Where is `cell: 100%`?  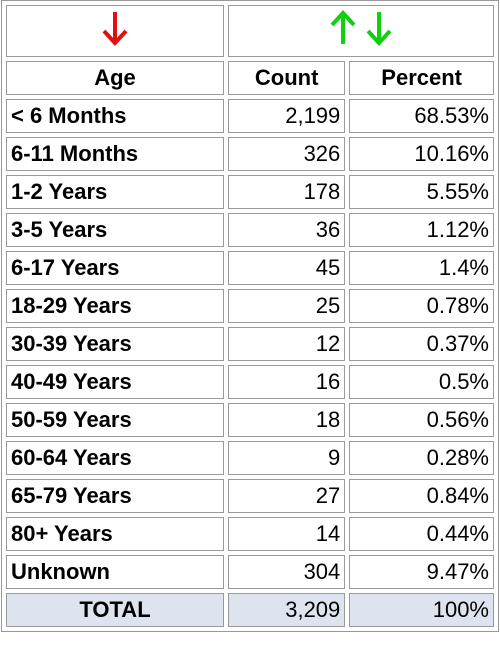
cell: 100% is located at coordinates (421, 610).